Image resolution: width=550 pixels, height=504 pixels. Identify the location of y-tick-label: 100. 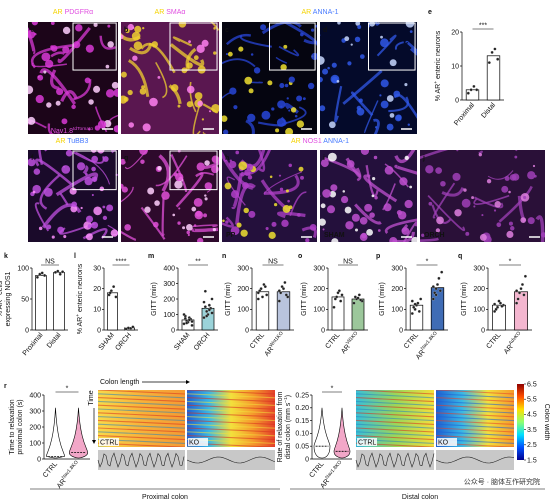
(319, 310).